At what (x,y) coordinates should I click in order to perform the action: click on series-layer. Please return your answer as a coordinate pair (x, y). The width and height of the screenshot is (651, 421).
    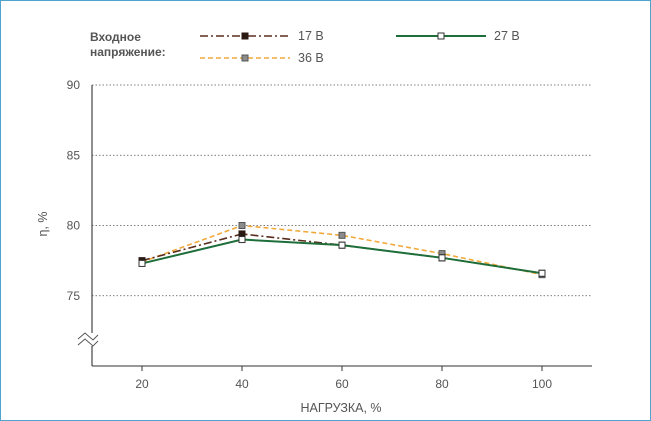
    Looking at the image, I should click on (342, 250).